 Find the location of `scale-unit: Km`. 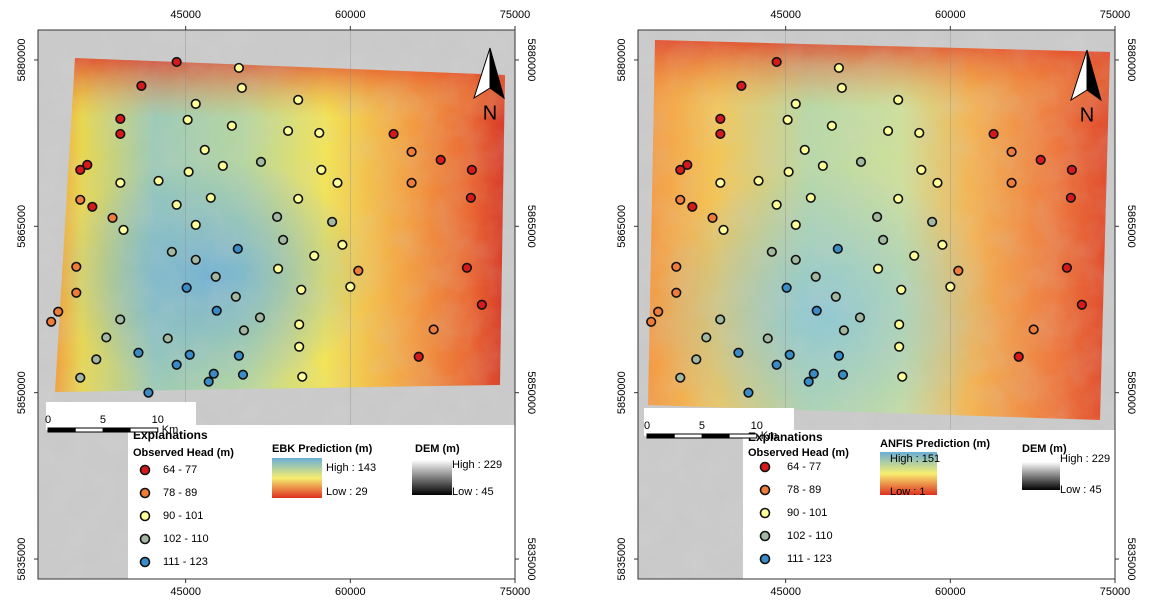

scale-unit: Km is located at coordinates (170, 430).